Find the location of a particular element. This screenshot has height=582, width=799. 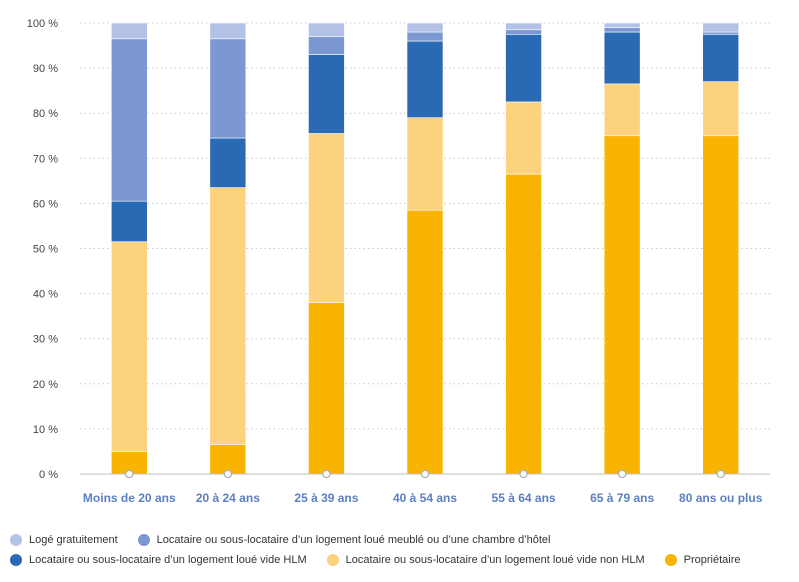

y-tick-label: 10 % is located at coordinates (45, 430).